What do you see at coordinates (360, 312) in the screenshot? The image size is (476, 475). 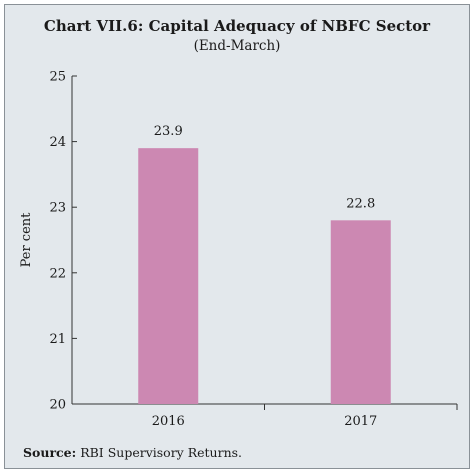 I see `bar-2017` at bounding box center [360, 312].